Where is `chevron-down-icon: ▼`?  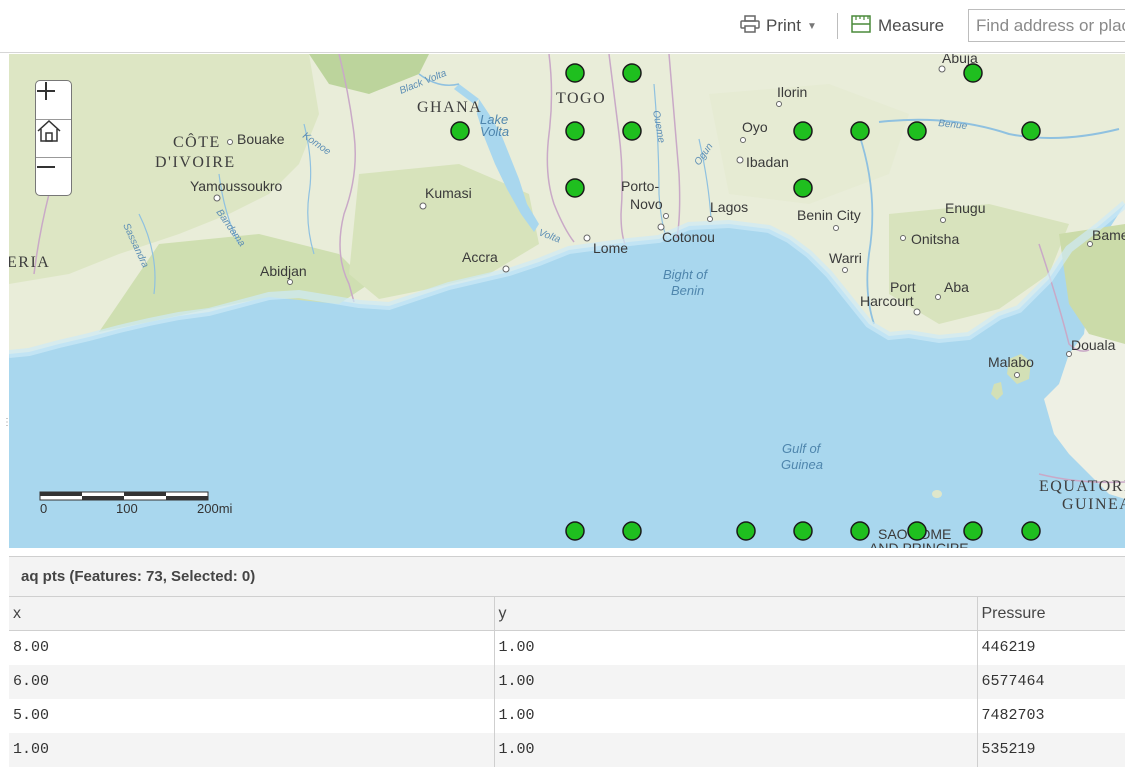
chevron-down-icon: ▼ is located at coordinates (811, 26).